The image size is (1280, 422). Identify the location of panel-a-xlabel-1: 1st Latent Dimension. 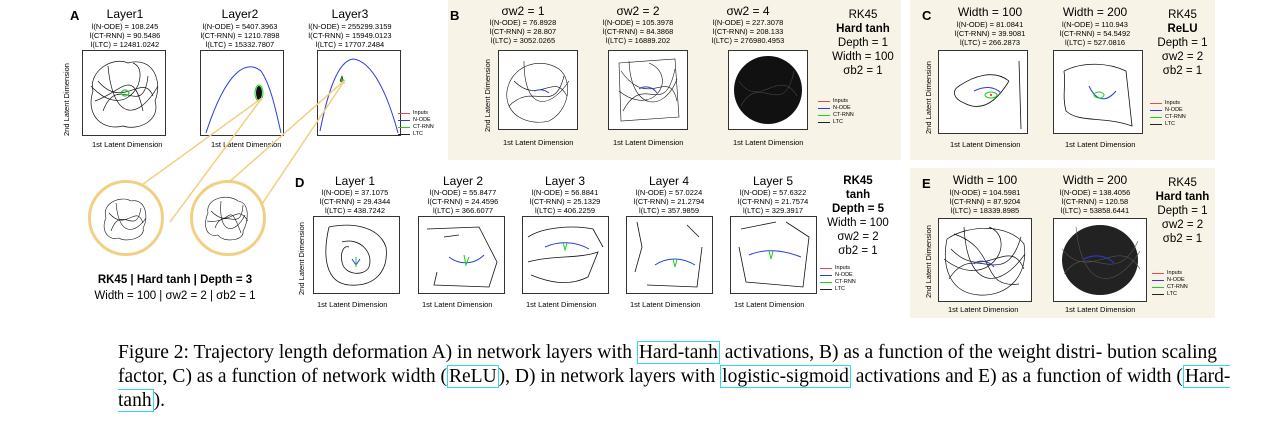
(127, 144).